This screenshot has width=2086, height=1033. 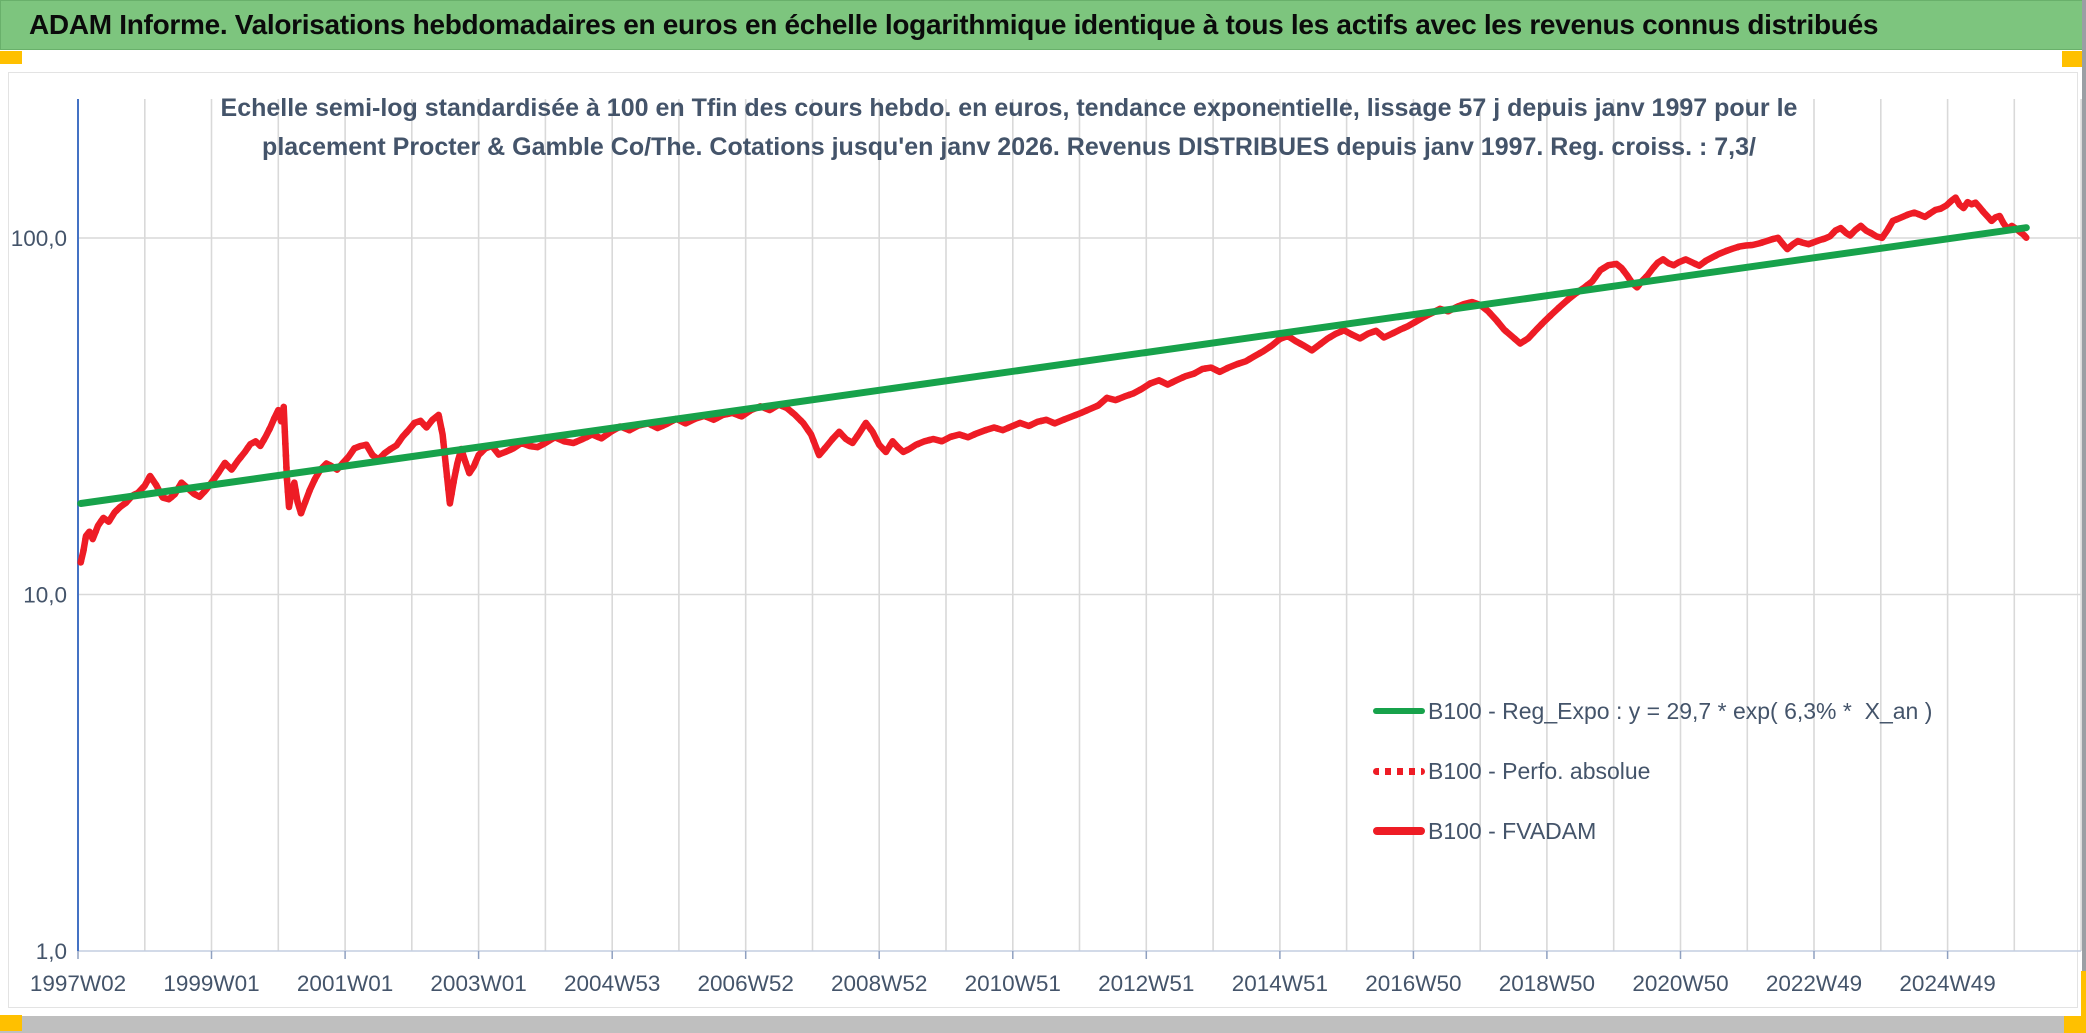 I want to click on legend-label: B100 - Perfo. absolue, so click(x=1539, y=770).